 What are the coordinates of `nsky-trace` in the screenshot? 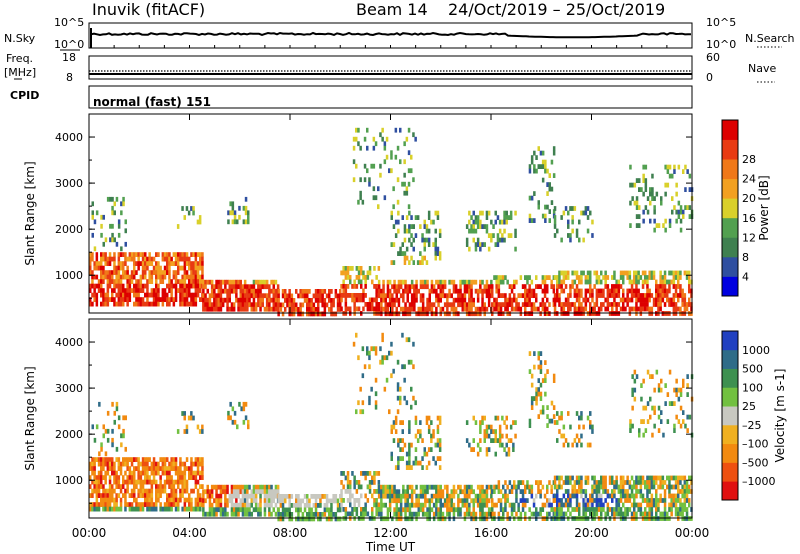 It's located at (391, 35).